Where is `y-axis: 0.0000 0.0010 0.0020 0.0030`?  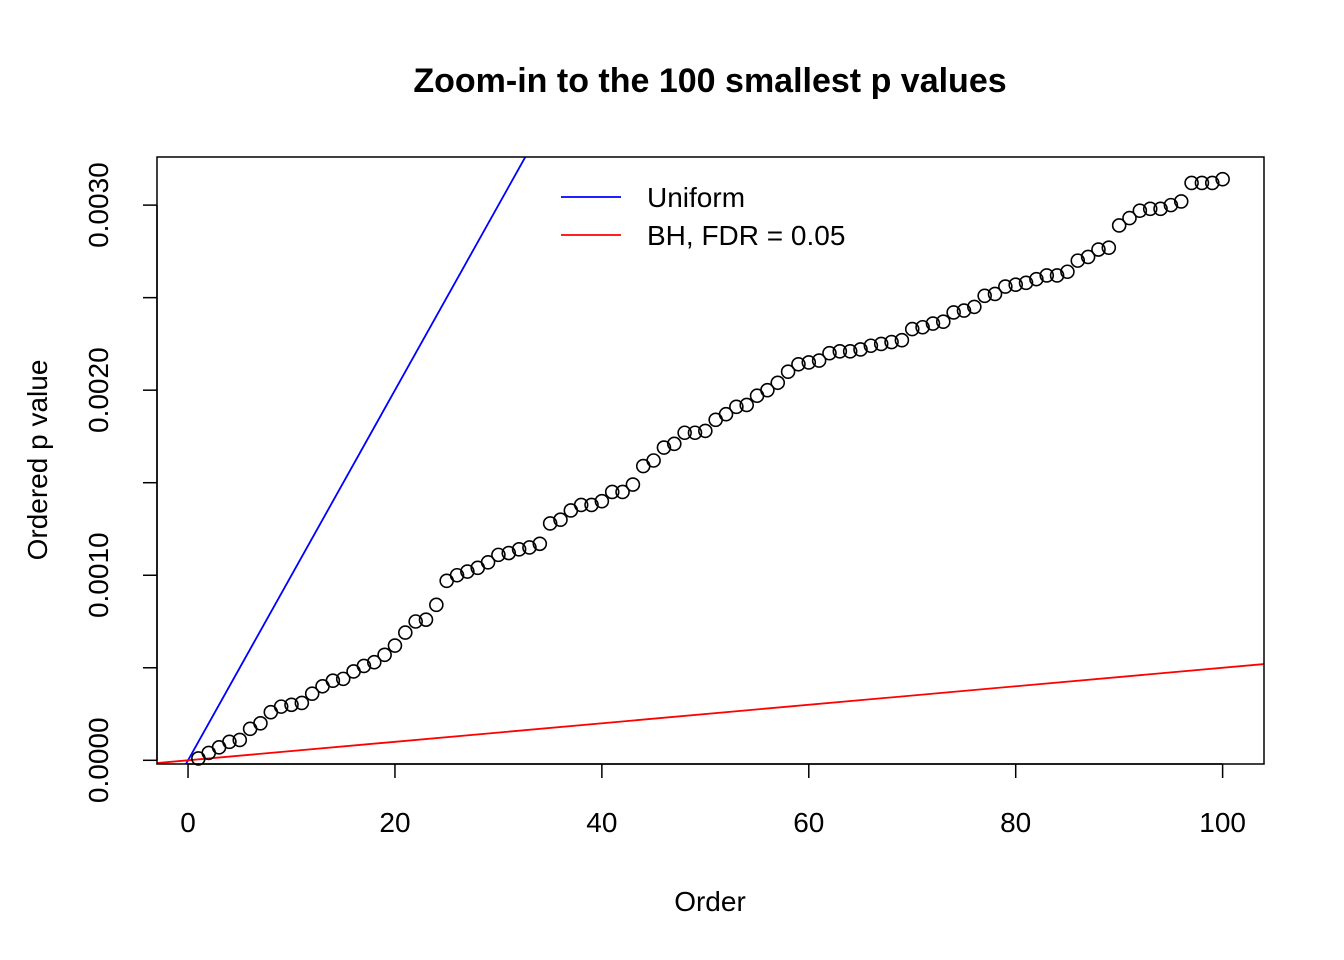 y-axis: 0.0000 0.0010 0.0020 0.0030 is located at coordinates (120, 482).